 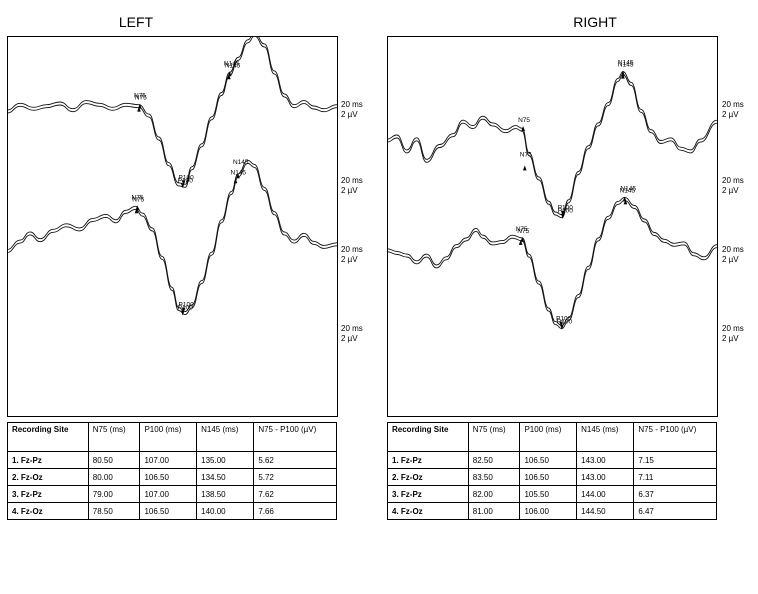 I want to click on cell-amplitude: 7.66, so click(x=295, y=511).